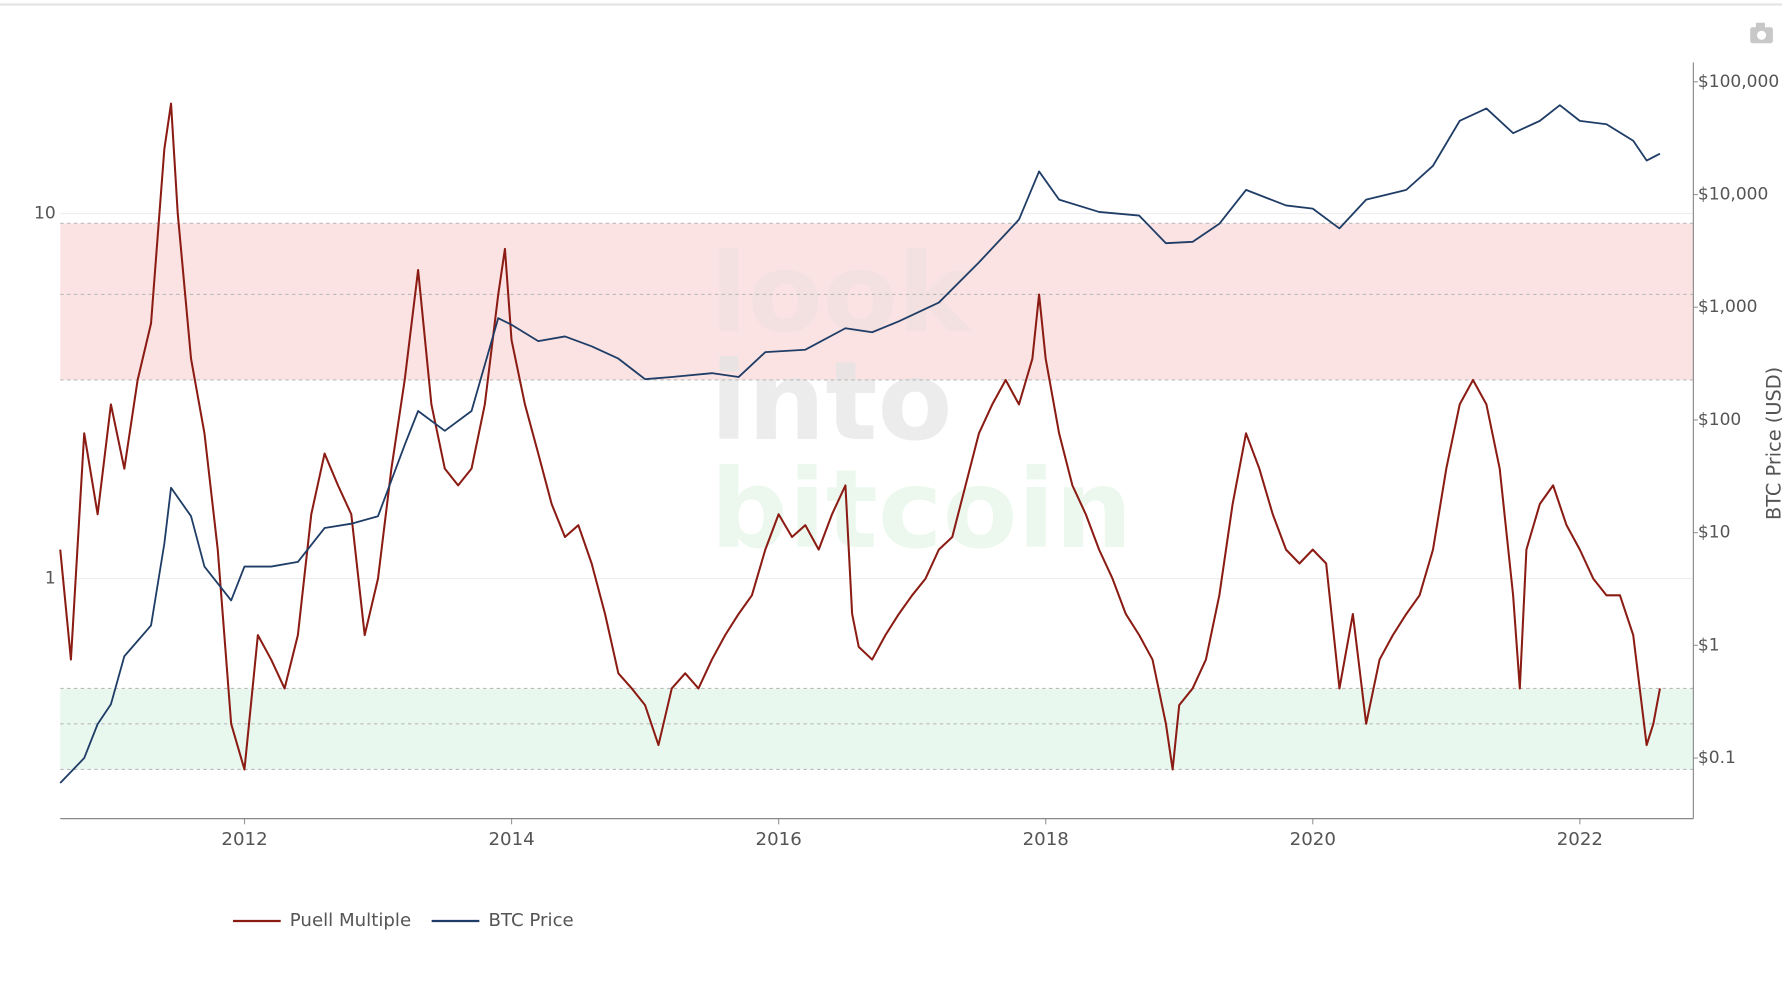 The height and width of the screenshot is (996, 1782). Describe the element at coordinates (530, 920) in the screenshot. I see `legend-label: BTC Price` at that location.